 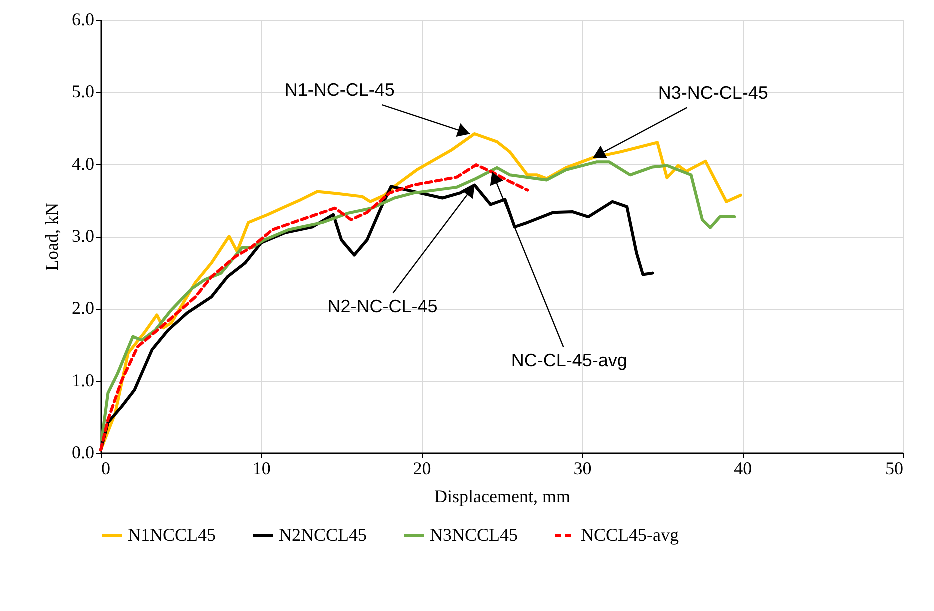 I want to click on x-axis-title: Displacement, mm, so click(x=502, y=496).